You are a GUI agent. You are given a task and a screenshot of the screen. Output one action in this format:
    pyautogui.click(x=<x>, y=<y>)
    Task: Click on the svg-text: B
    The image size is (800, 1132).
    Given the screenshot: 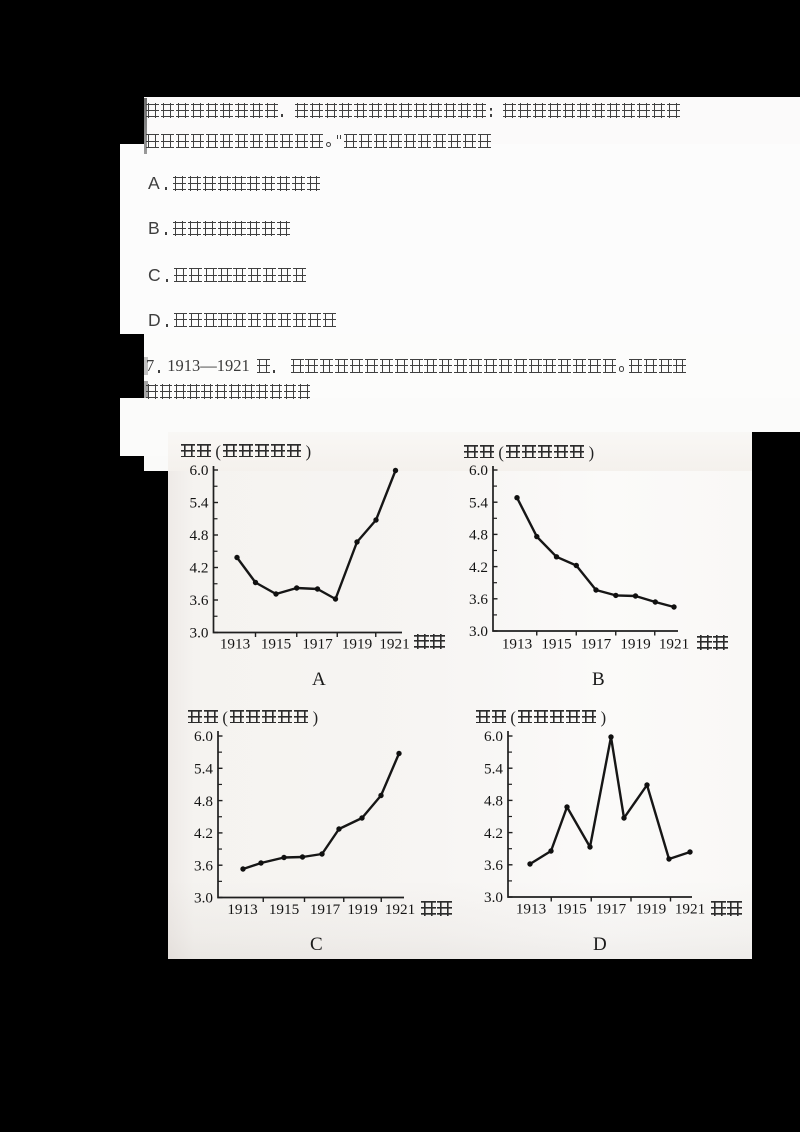 What is the action you would take?
    pyautogui.click(x=598, y=679)
    